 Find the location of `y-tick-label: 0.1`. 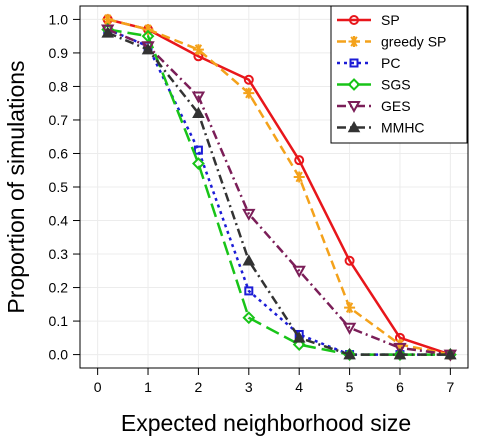

y-tick-label: 0.1 is located at coordinates (59, 321).